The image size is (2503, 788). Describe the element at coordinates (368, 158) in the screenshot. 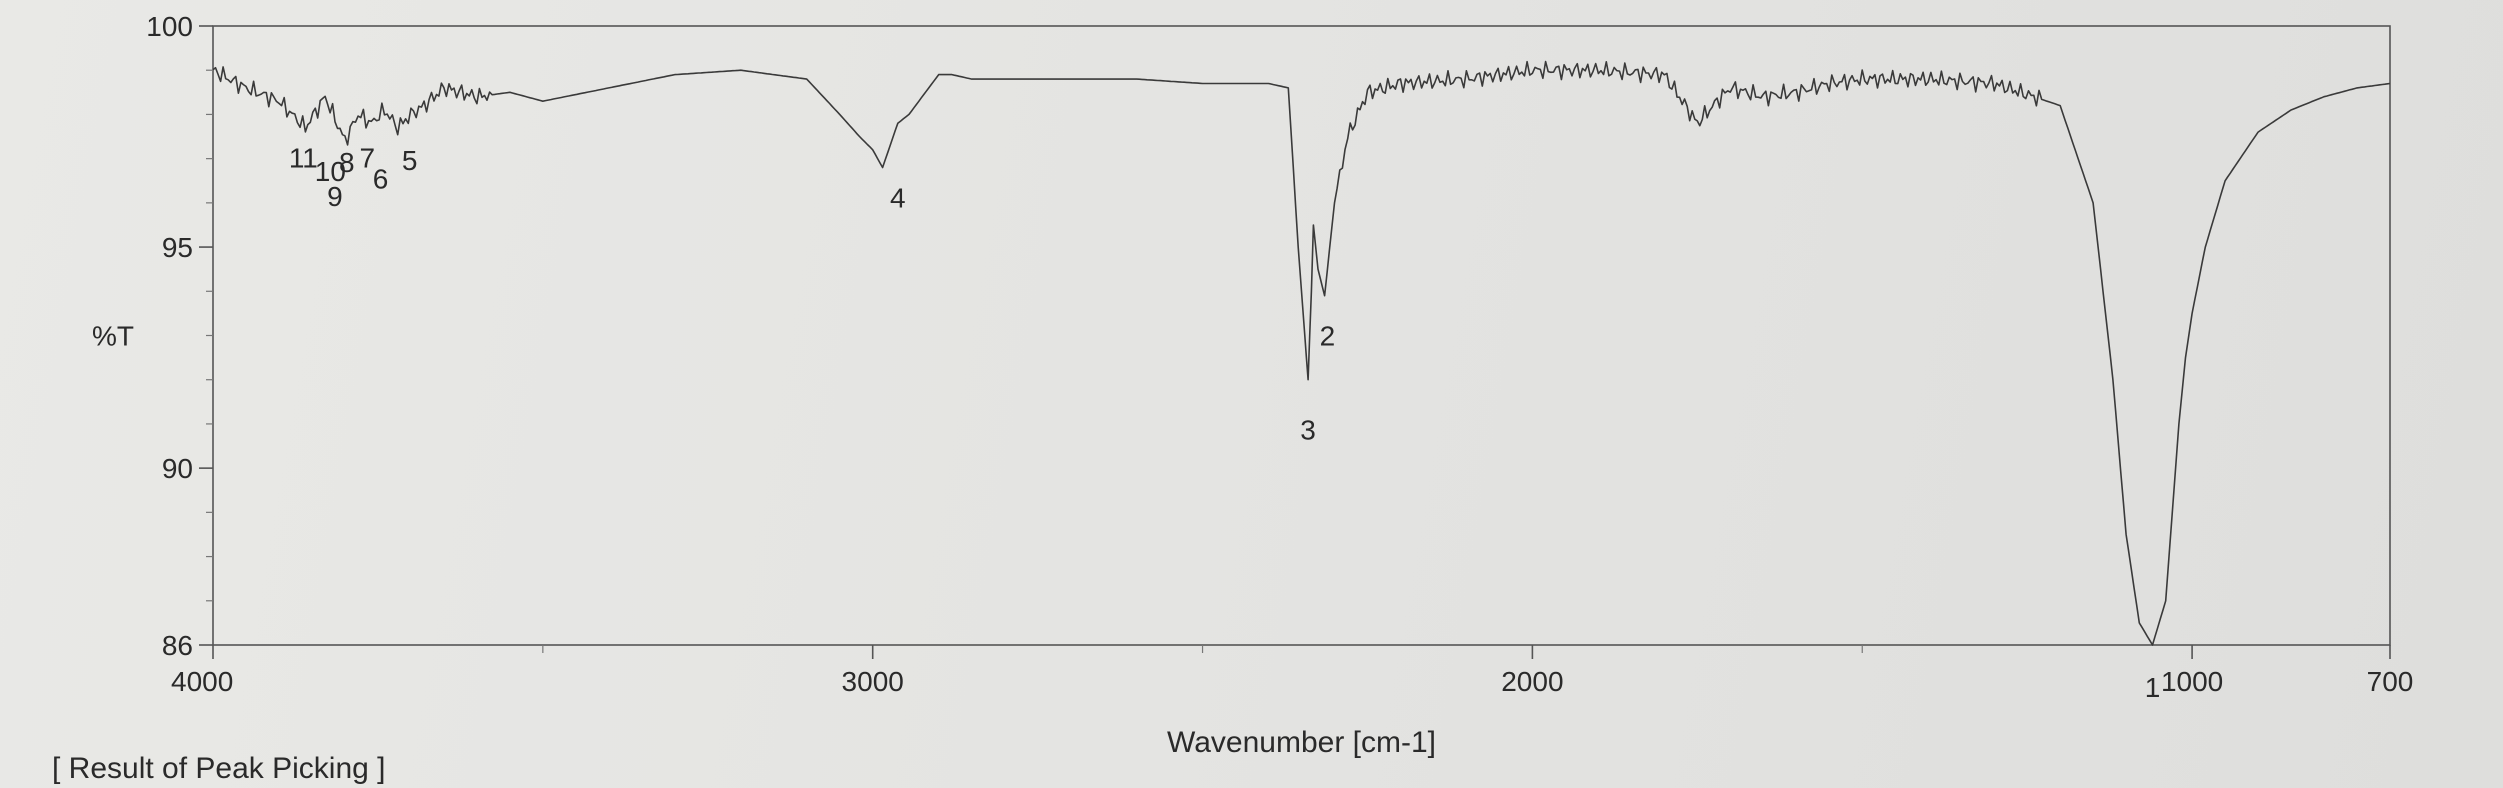

I see `peak-label-7: 7` at that location.